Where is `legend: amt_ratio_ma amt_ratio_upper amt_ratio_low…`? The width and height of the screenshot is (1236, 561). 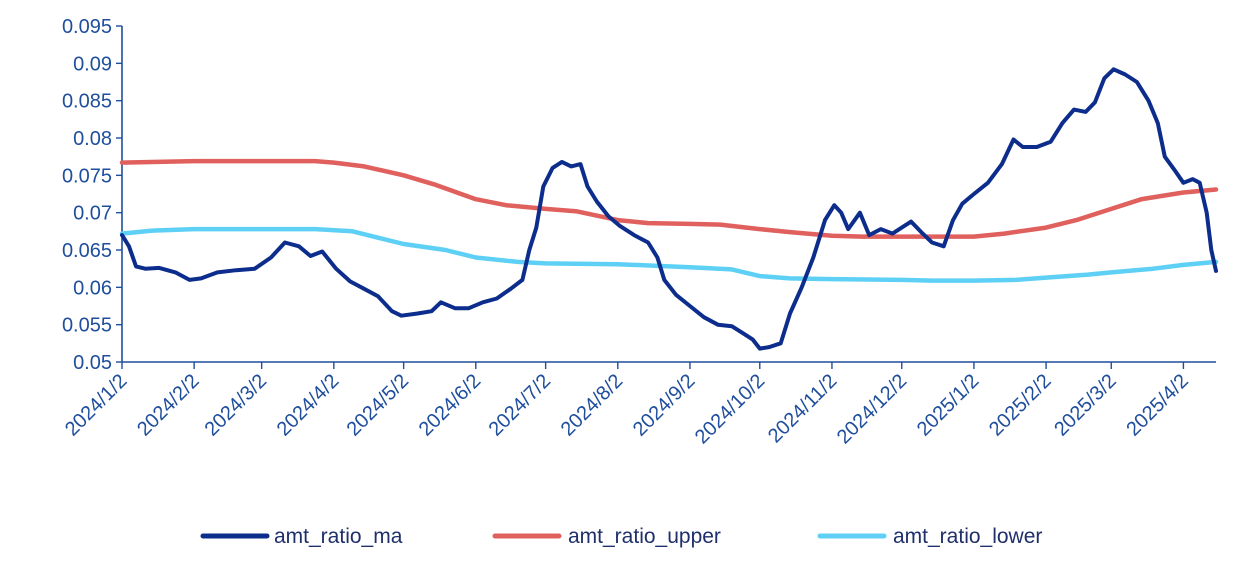
legend: amt_ratio_ma amt_ratio_upper amt_ratio_low… is located at coordinates (621, 536).